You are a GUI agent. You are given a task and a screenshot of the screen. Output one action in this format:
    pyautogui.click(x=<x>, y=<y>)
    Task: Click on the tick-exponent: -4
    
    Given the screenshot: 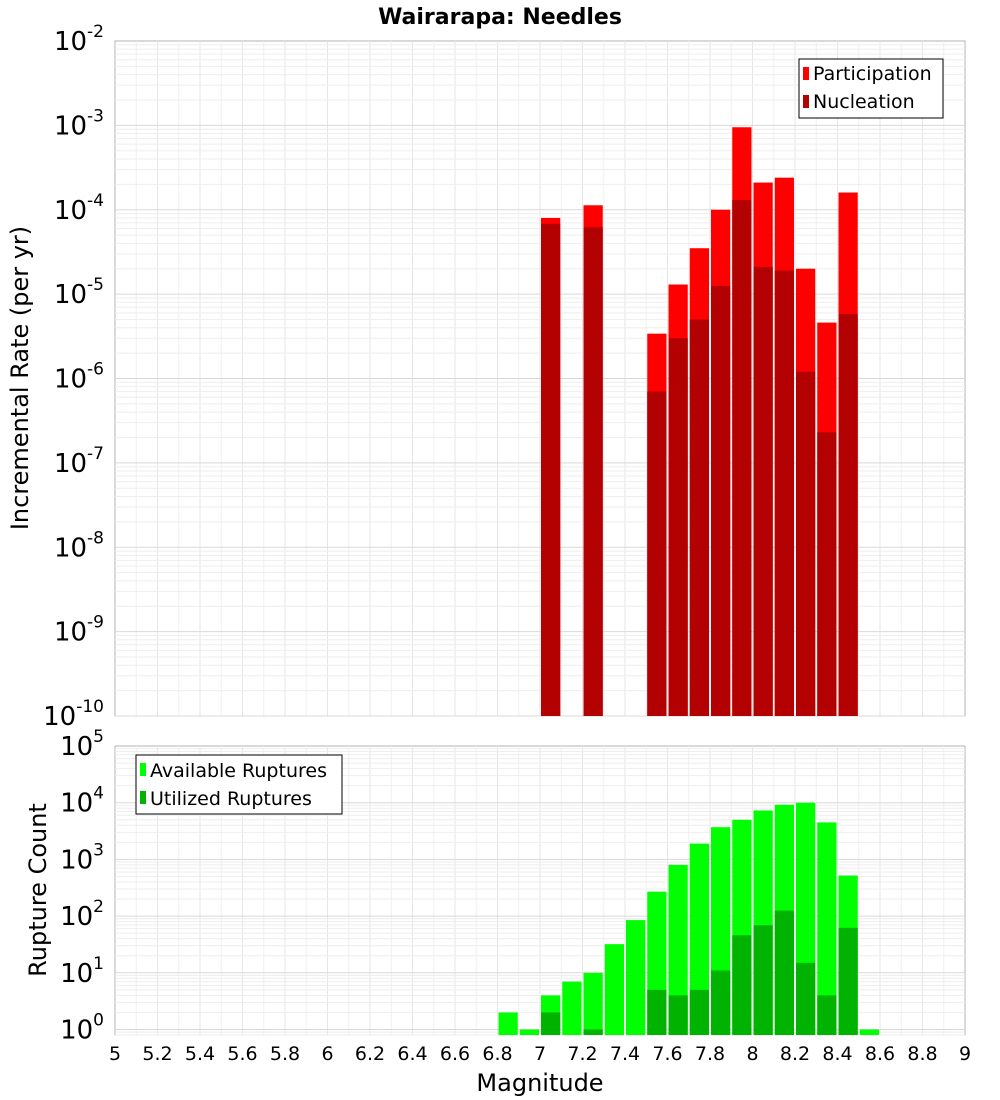 What is the action you would take?
    pyautogui.click(x=95, y=201)
    